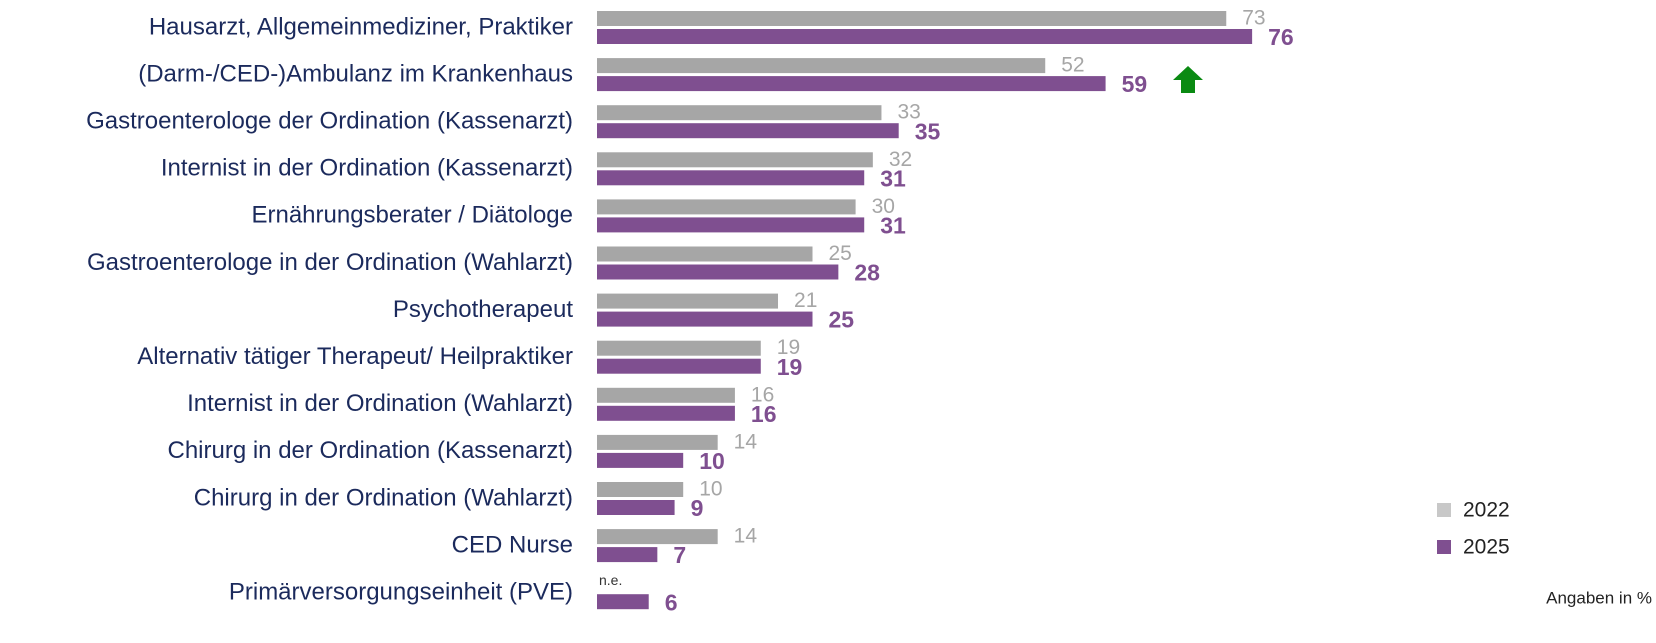 This screenshot has width=1656, height=643. What do you see at coordinates (697, 508) in the screenshot?
I see `value-label: 9` at bounding box center [697, 508].